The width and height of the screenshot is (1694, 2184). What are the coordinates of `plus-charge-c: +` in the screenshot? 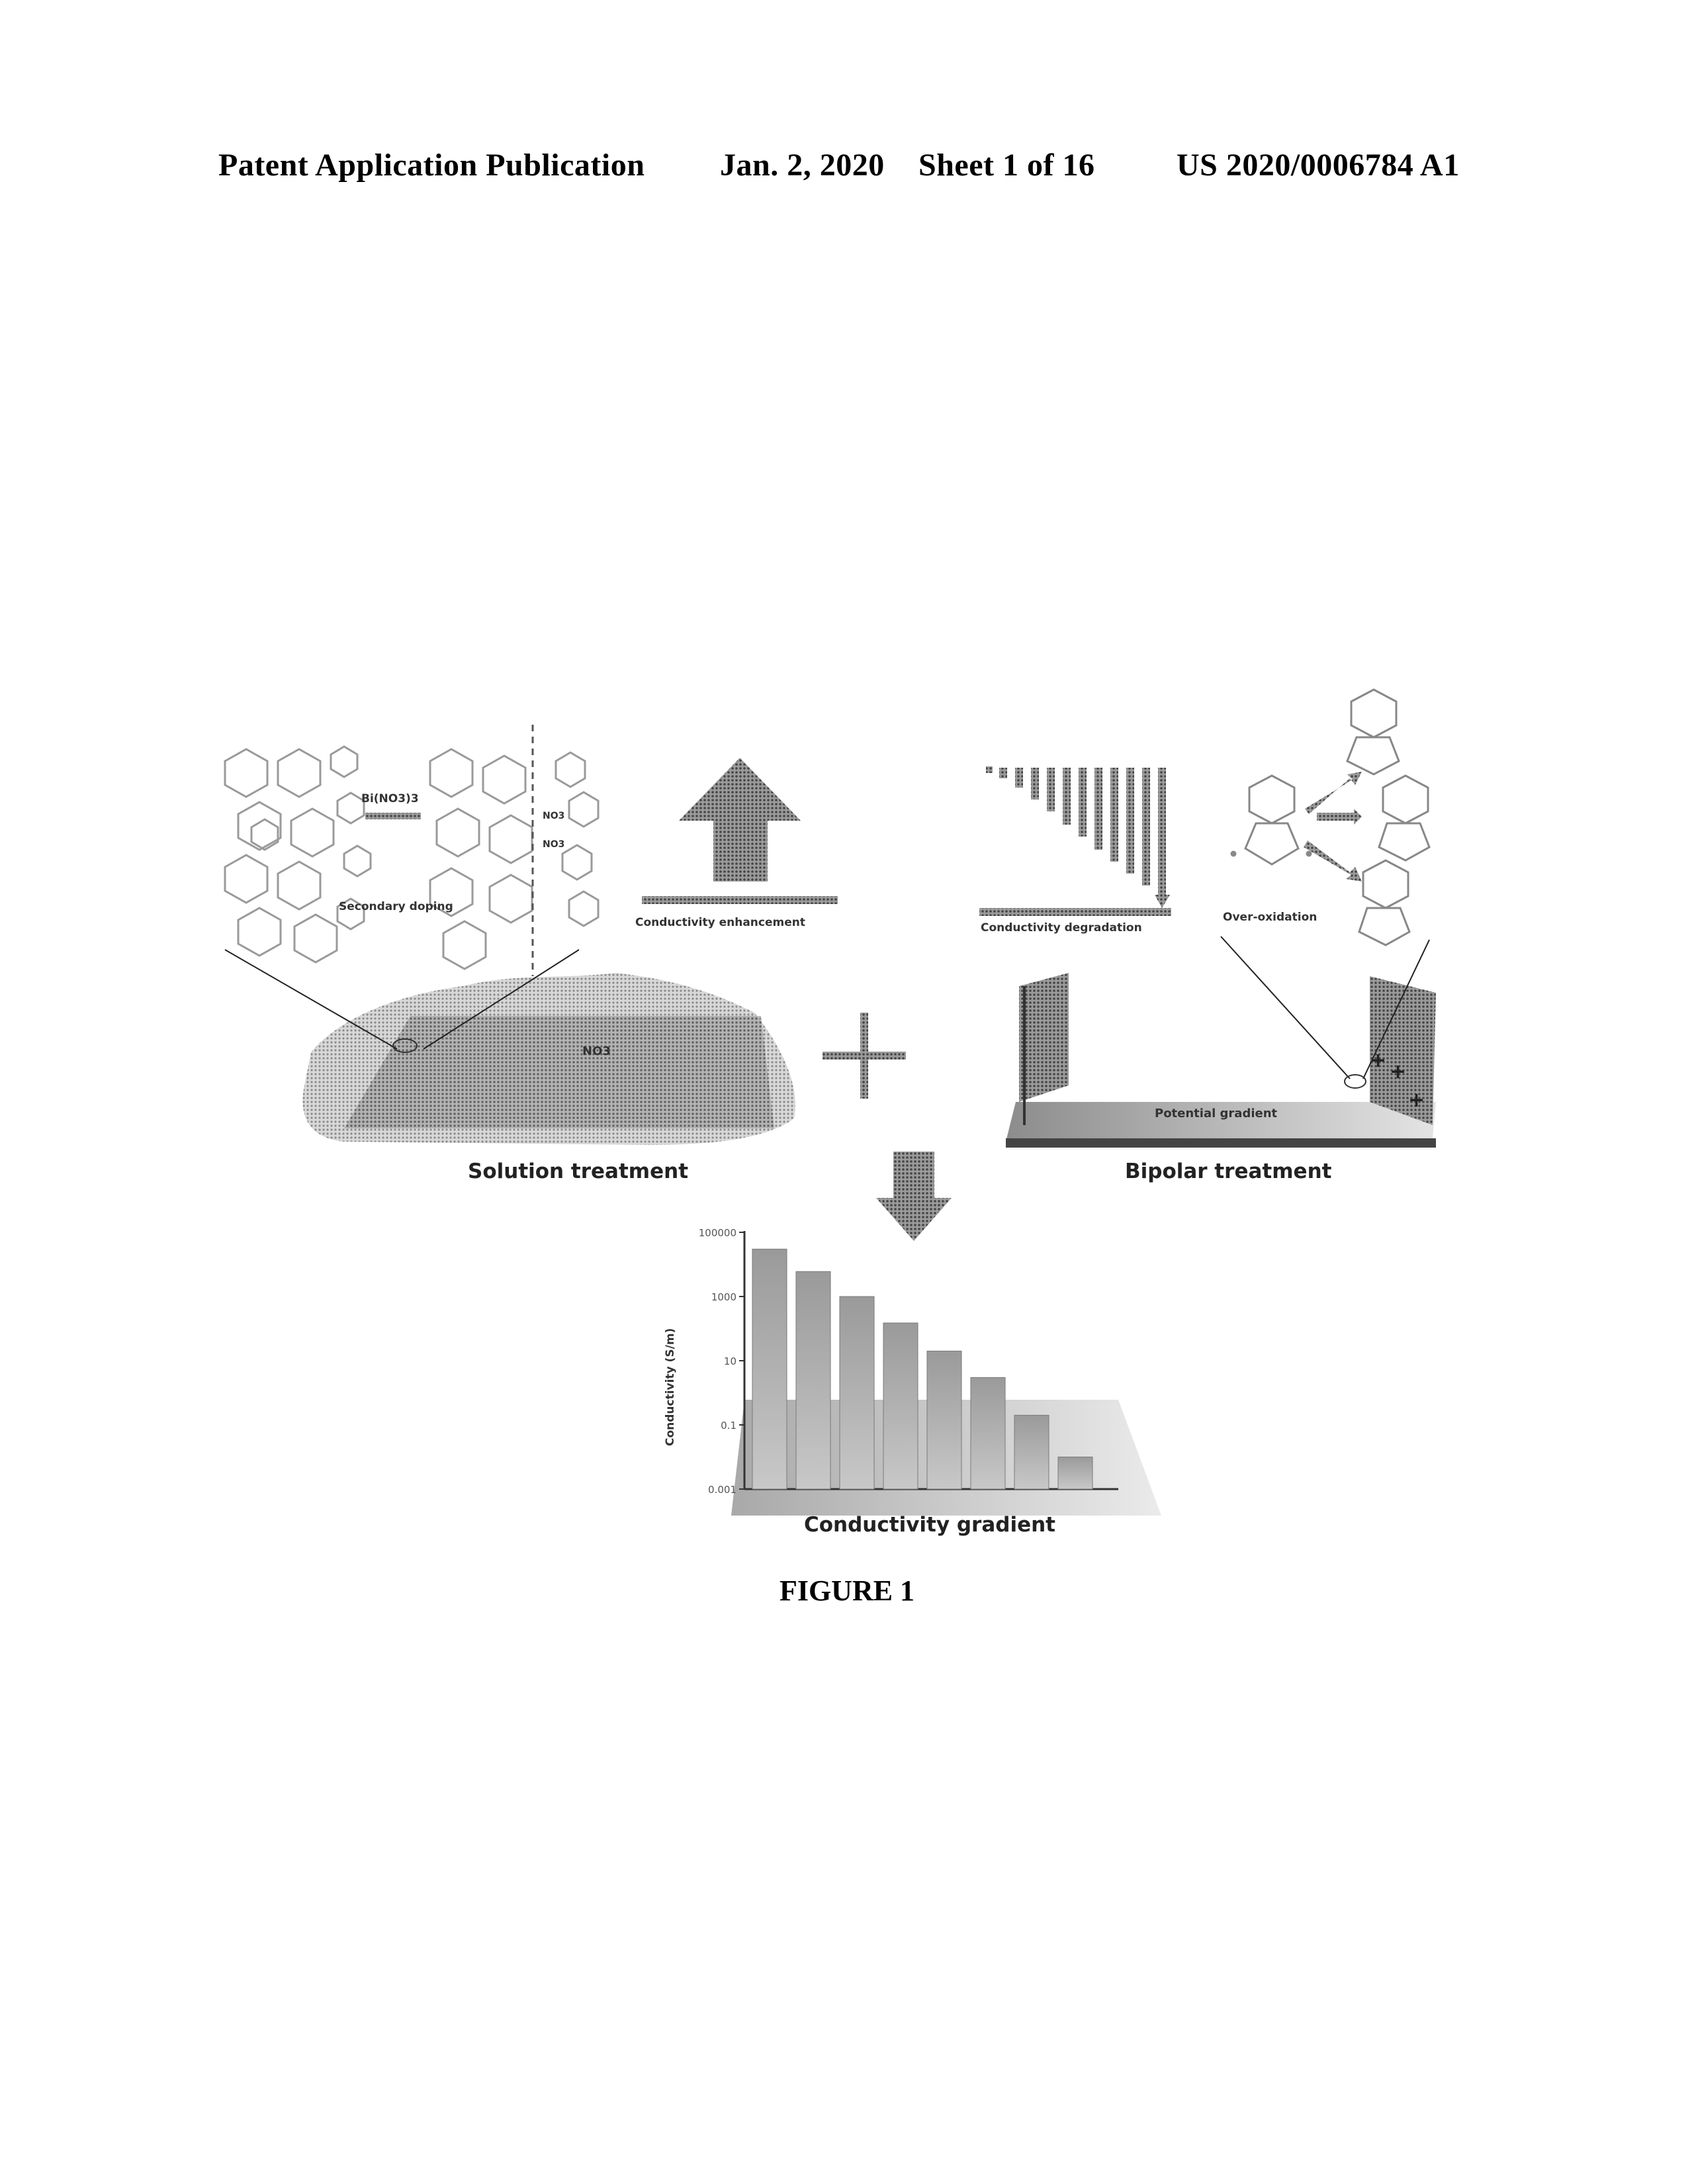 It's located at (1416, 1100).